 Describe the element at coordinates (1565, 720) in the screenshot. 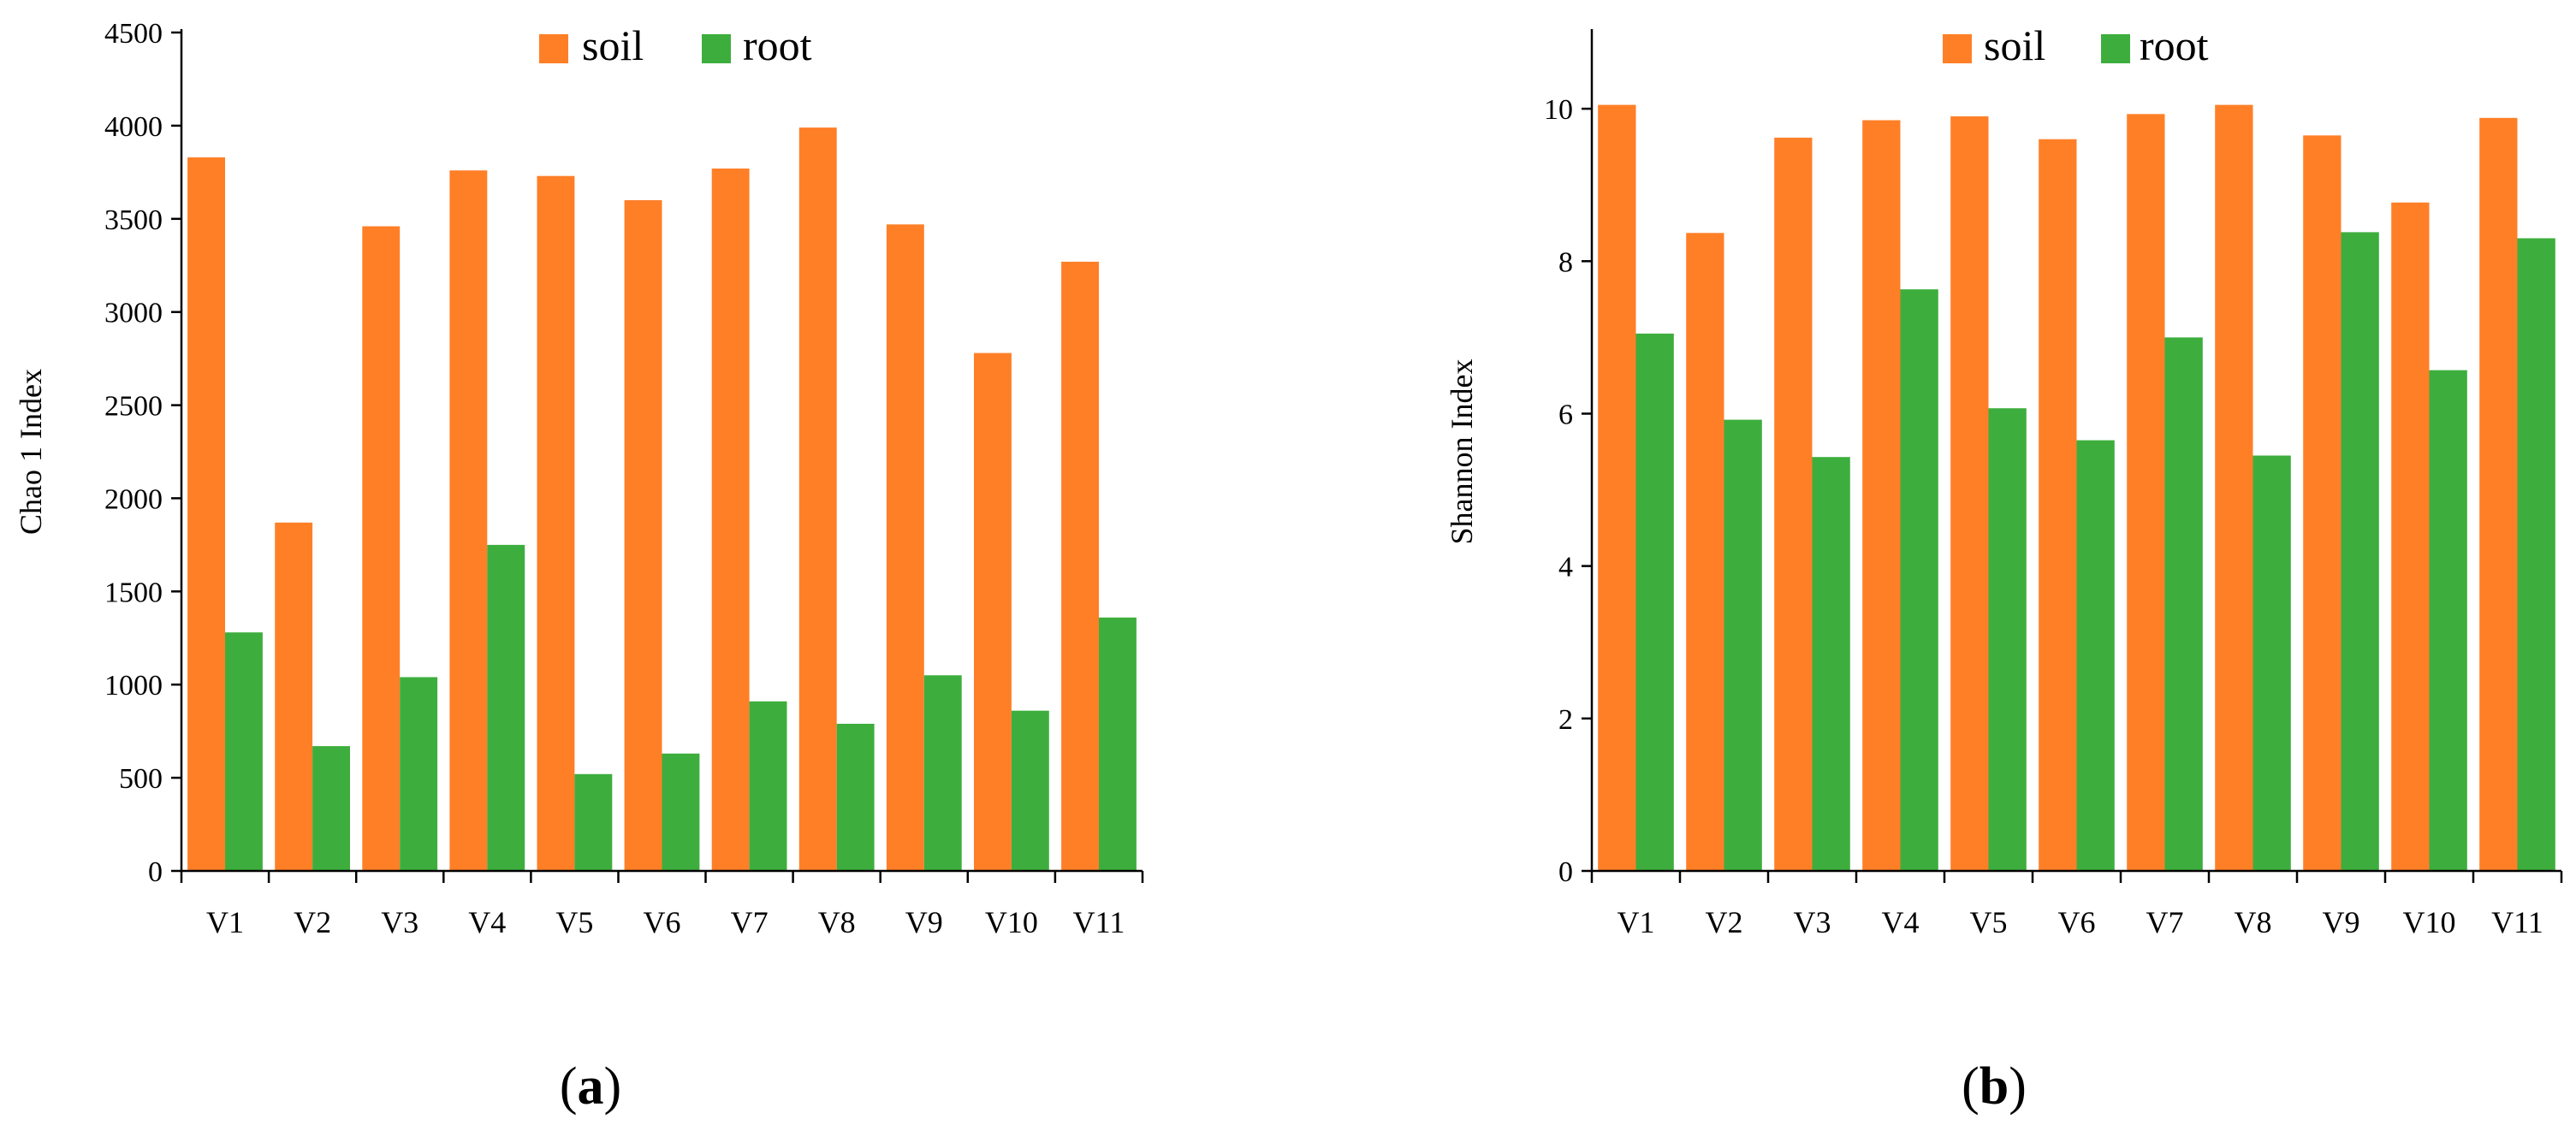

I see `y-tick-label: 2` at that location.